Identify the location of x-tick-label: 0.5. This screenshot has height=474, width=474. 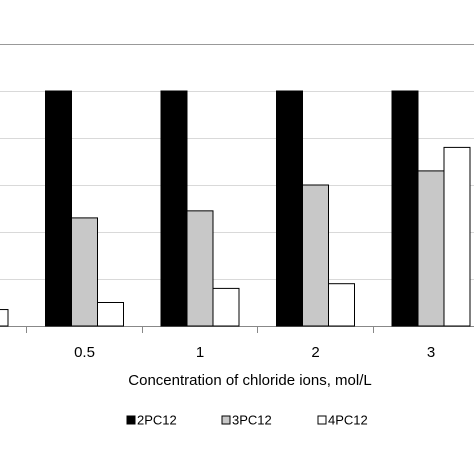
(84, 352).